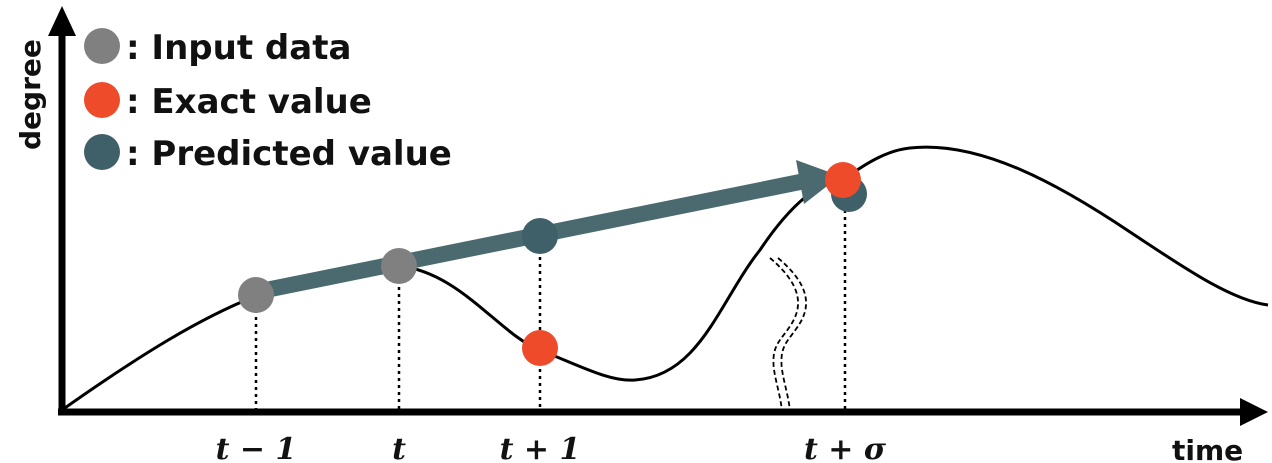 This screenshot has height=463, width=1272. I want to click on tick-label-t-plus-sigma: t + σ, so click(845, 447).